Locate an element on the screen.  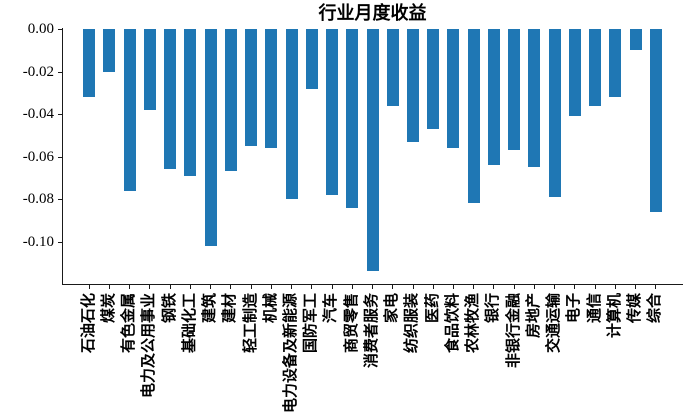
y-tick-label: -0.06 is located at coordinates (38, 157).